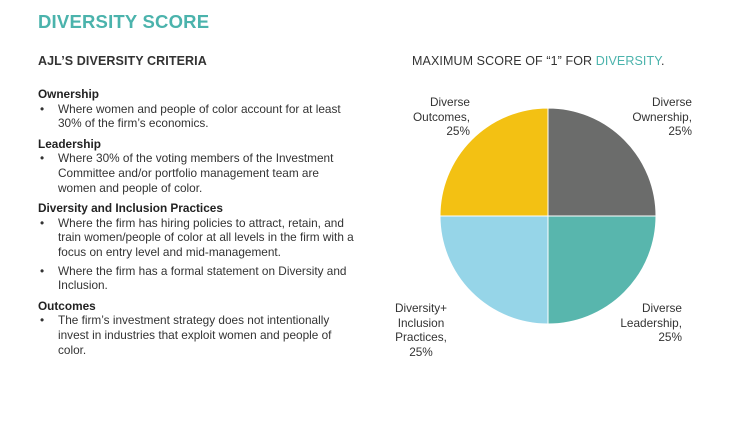  What do you see at coordinates (69, 143) in the screenshot?
I see `section-heading: Leadership` at bounding box center [69, 143].